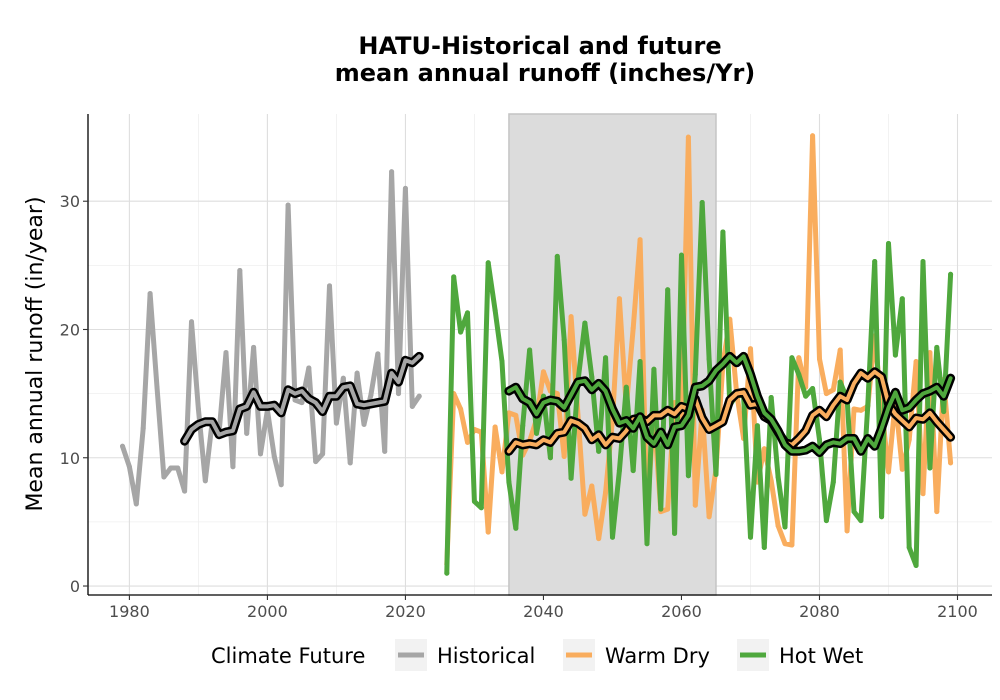 The width and height of the screenshot is (1000, 700). I want to click on legend-label-warm-dry: Warm Dry, so click(657, 656).